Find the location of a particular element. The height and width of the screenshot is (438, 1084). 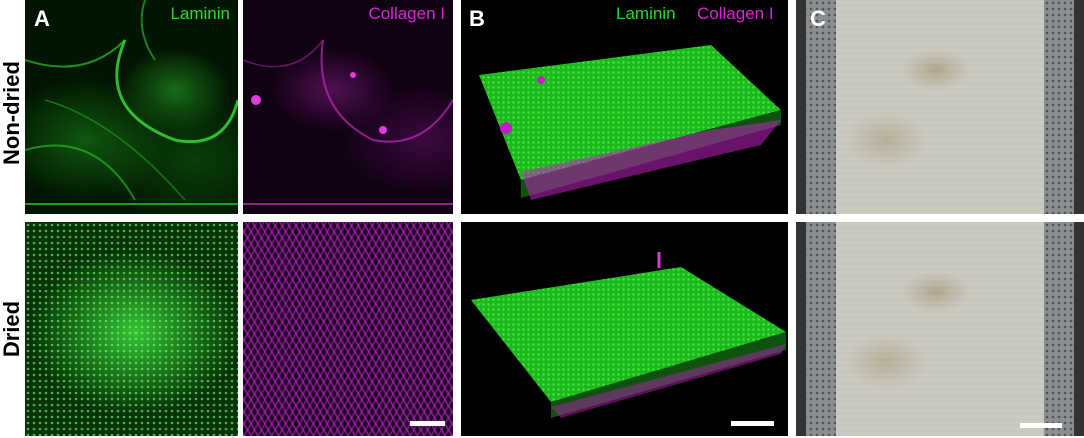

dried-laminin-image is located at coordinates (131, 329).